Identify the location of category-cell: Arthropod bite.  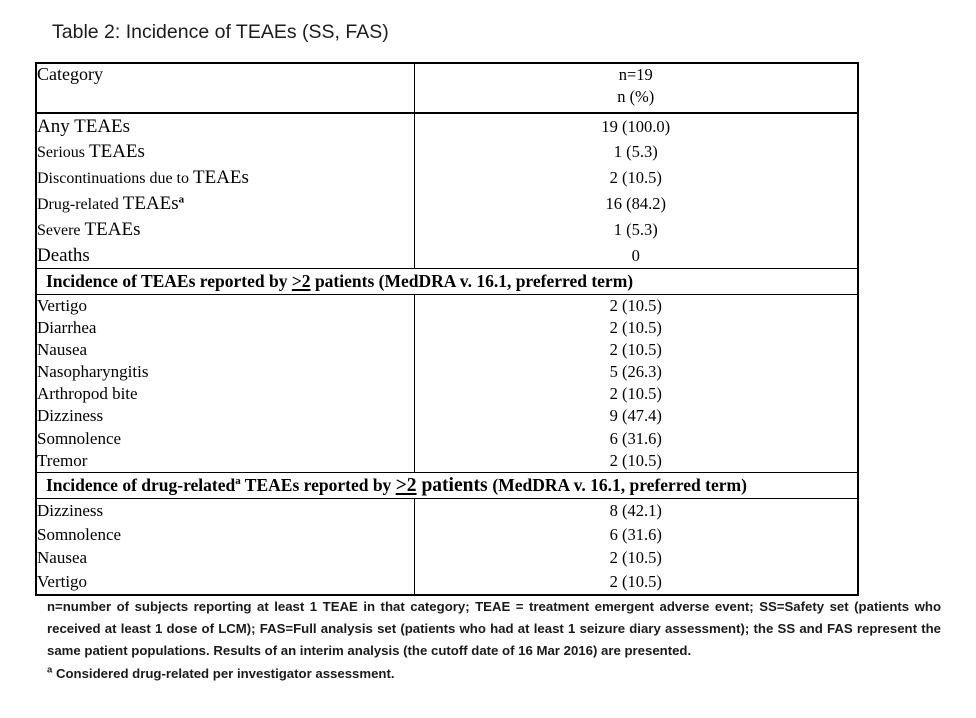
(225, 394).